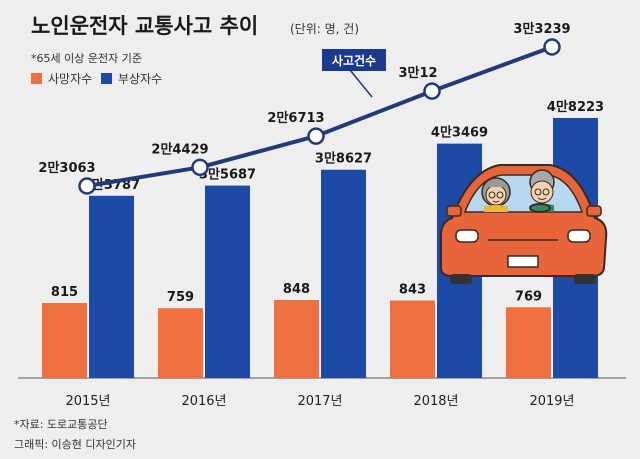 This screenshot has width=640, height=459. Describe the element at coordinates (523, 224) in the screenshot. I see `elderly-couple-driving-car-illustration` at that location.